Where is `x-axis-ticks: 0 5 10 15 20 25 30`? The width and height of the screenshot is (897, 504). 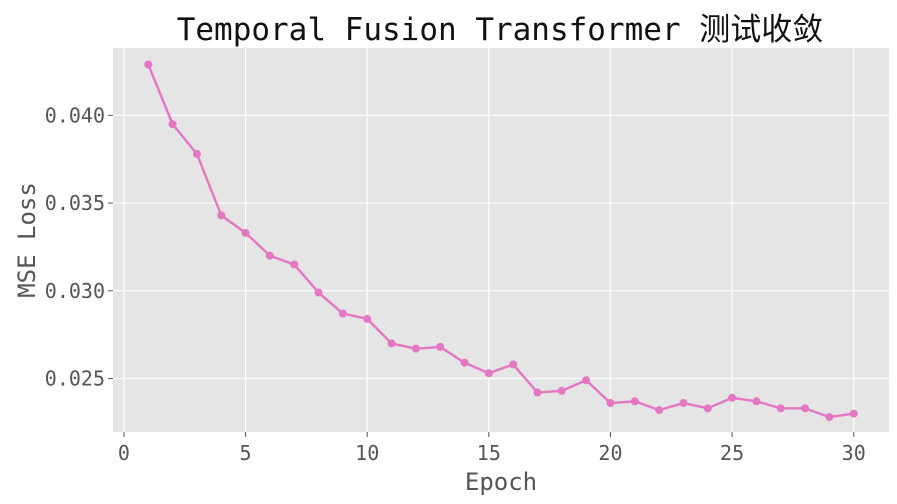
x-axis-ticks: 0 5 10 15 20 25 30 is located at coordinates (492, 448).